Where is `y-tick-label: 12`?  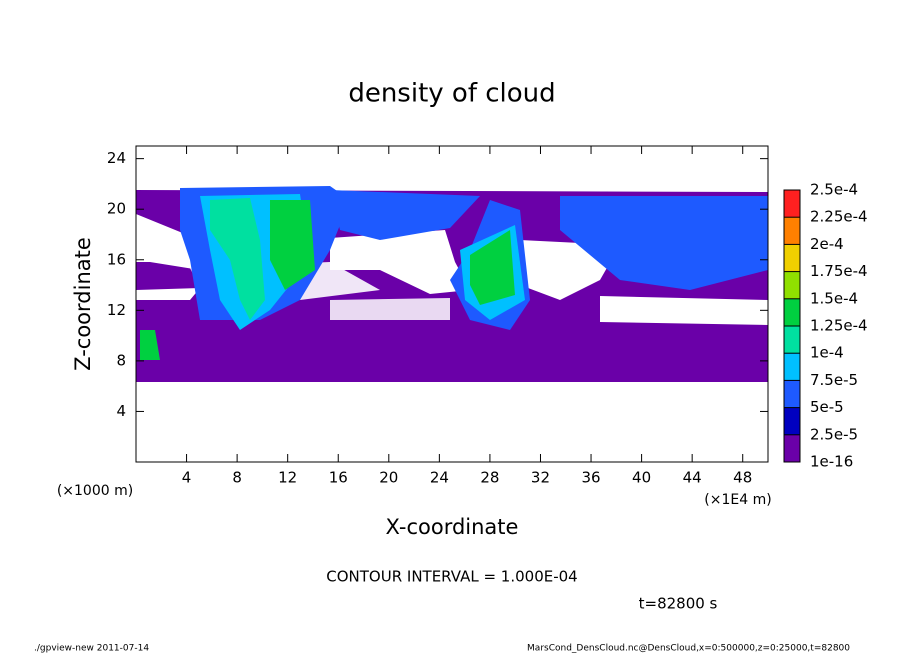
y-tick-label: 12 is located at coordinates (116, 310).